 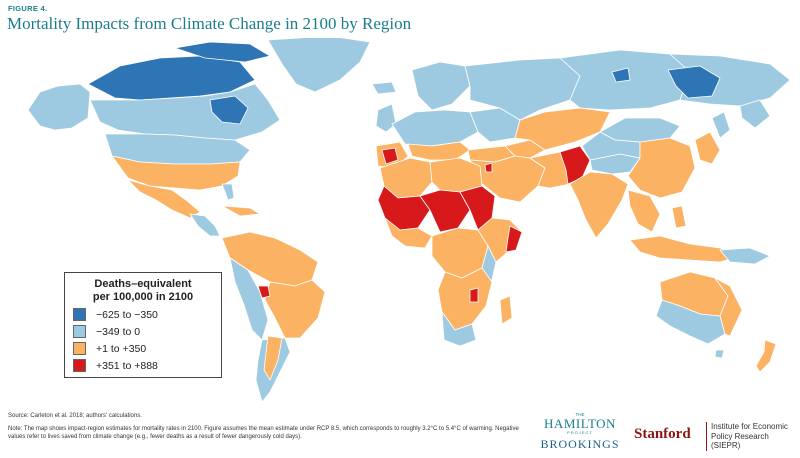 What do you see at coordinates (143, 297) in the screenshot?
I see `legend-title-line2: per 100,000 in 2100` at bounding box center [143, 297].